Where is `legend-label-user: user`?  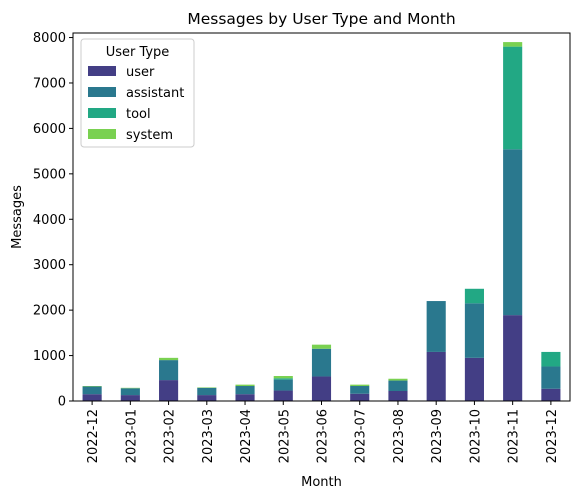 legend-label-user: user is located at coordinates (140, 72).